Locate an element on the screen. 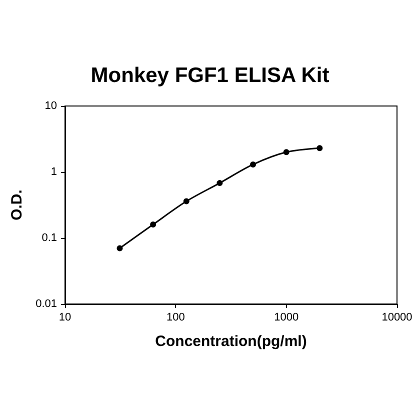 This screenshot has width=420, height=420. x-axis-title: Concentration(pg/ml) is located at coordinates (231, 341).